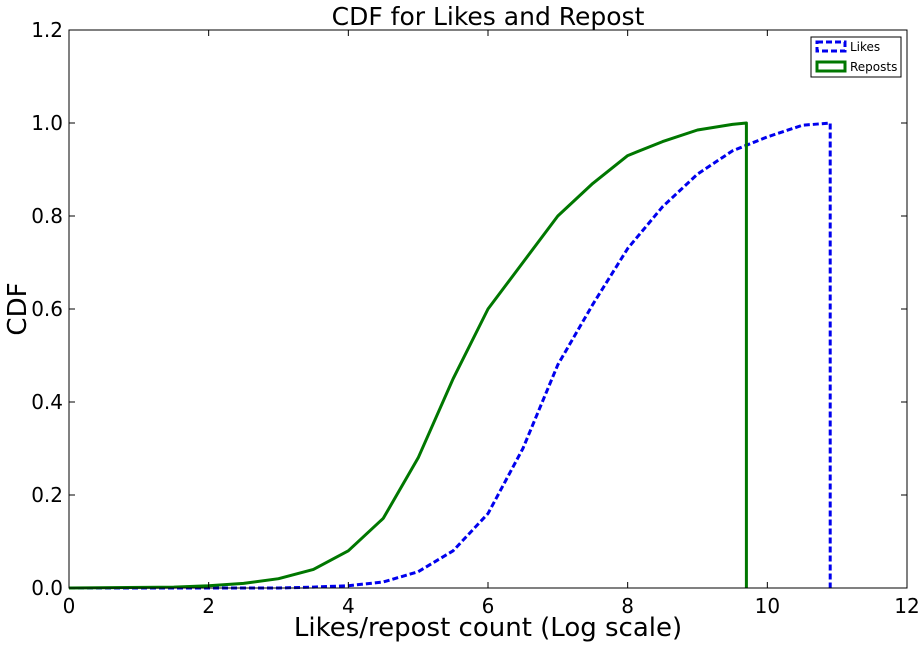  I want to click on x-axis-label: Likes/repost count (Log scale), so click(488, 628).